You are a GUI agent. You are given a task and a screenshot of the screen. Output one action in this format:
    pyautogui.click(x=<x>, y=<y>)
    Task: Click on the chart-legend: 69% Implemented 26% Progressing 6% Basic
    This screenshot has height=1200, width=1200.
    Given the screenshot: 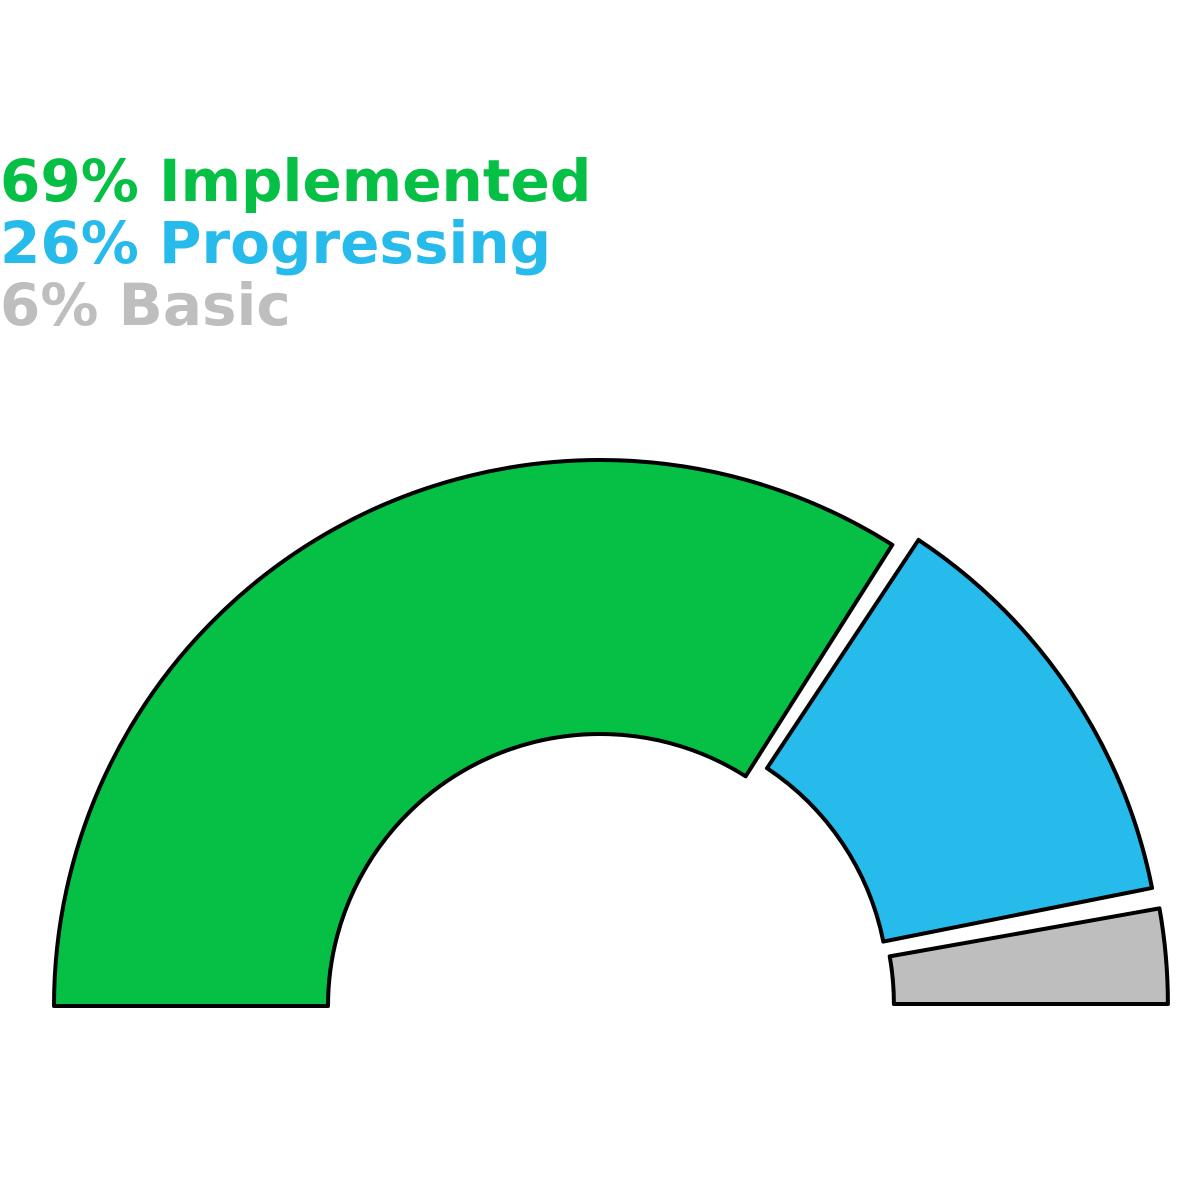 What is the action you would take?
    pyautogui.click(x=295, y=243)
    